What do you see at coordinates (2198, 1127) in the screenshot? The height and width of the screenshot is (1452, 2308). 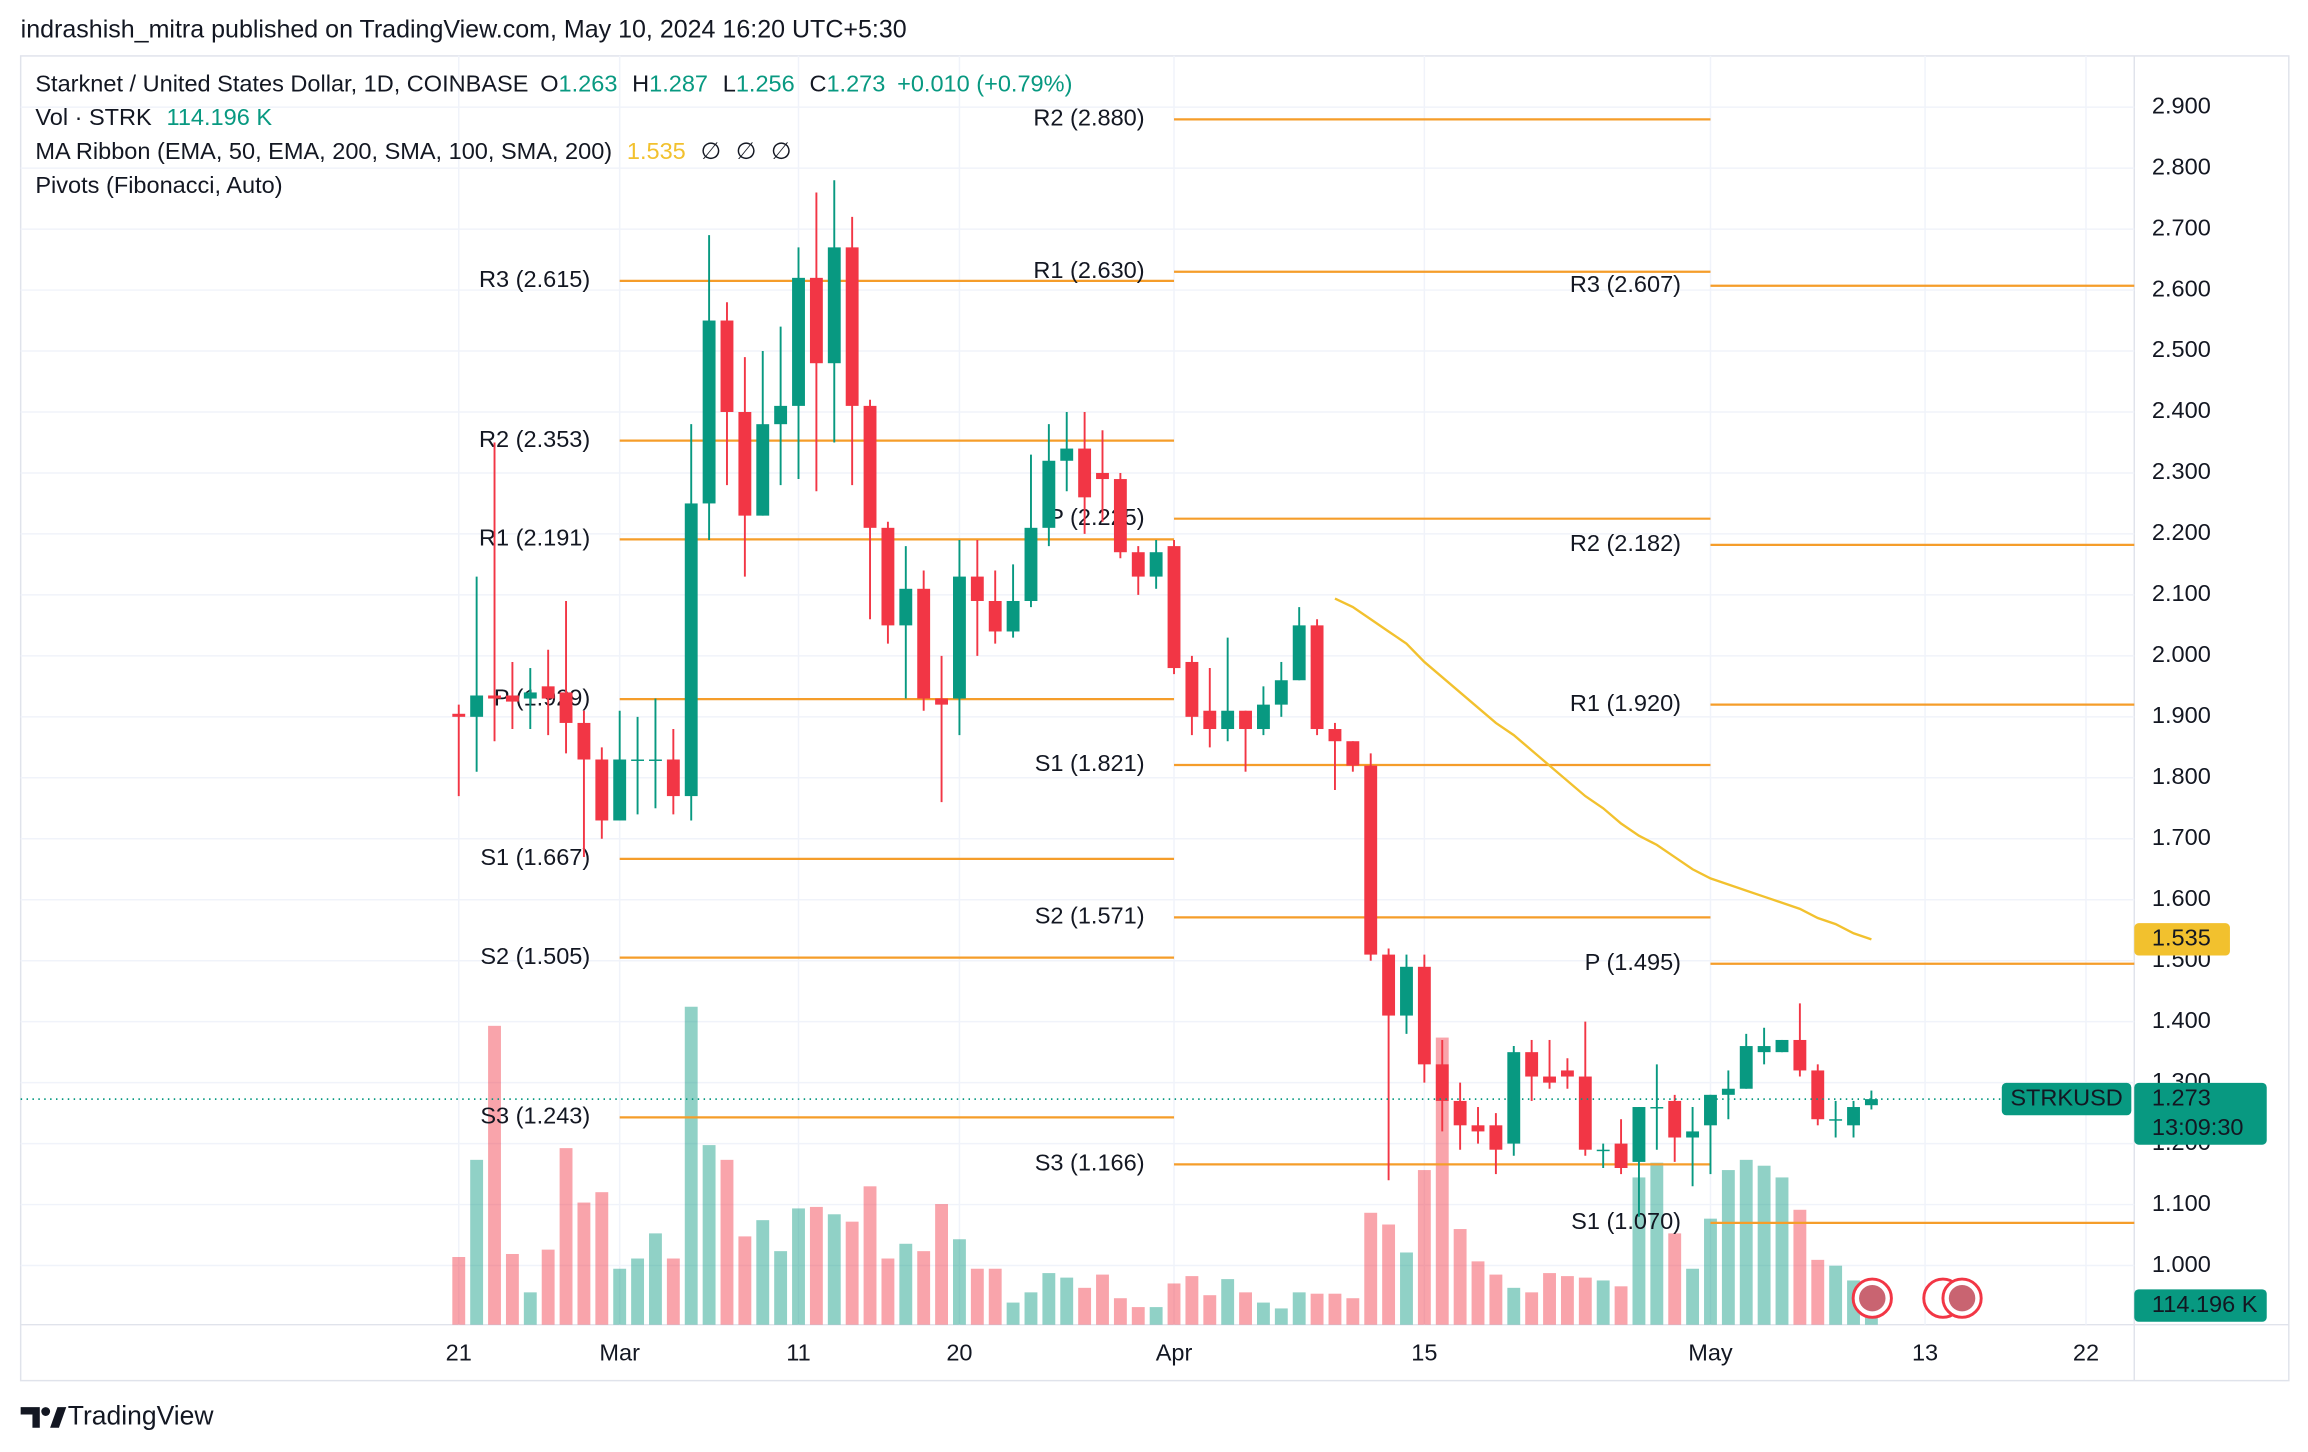 I see `countdown: 13:09:30` at bounding box center [2198, 1127].